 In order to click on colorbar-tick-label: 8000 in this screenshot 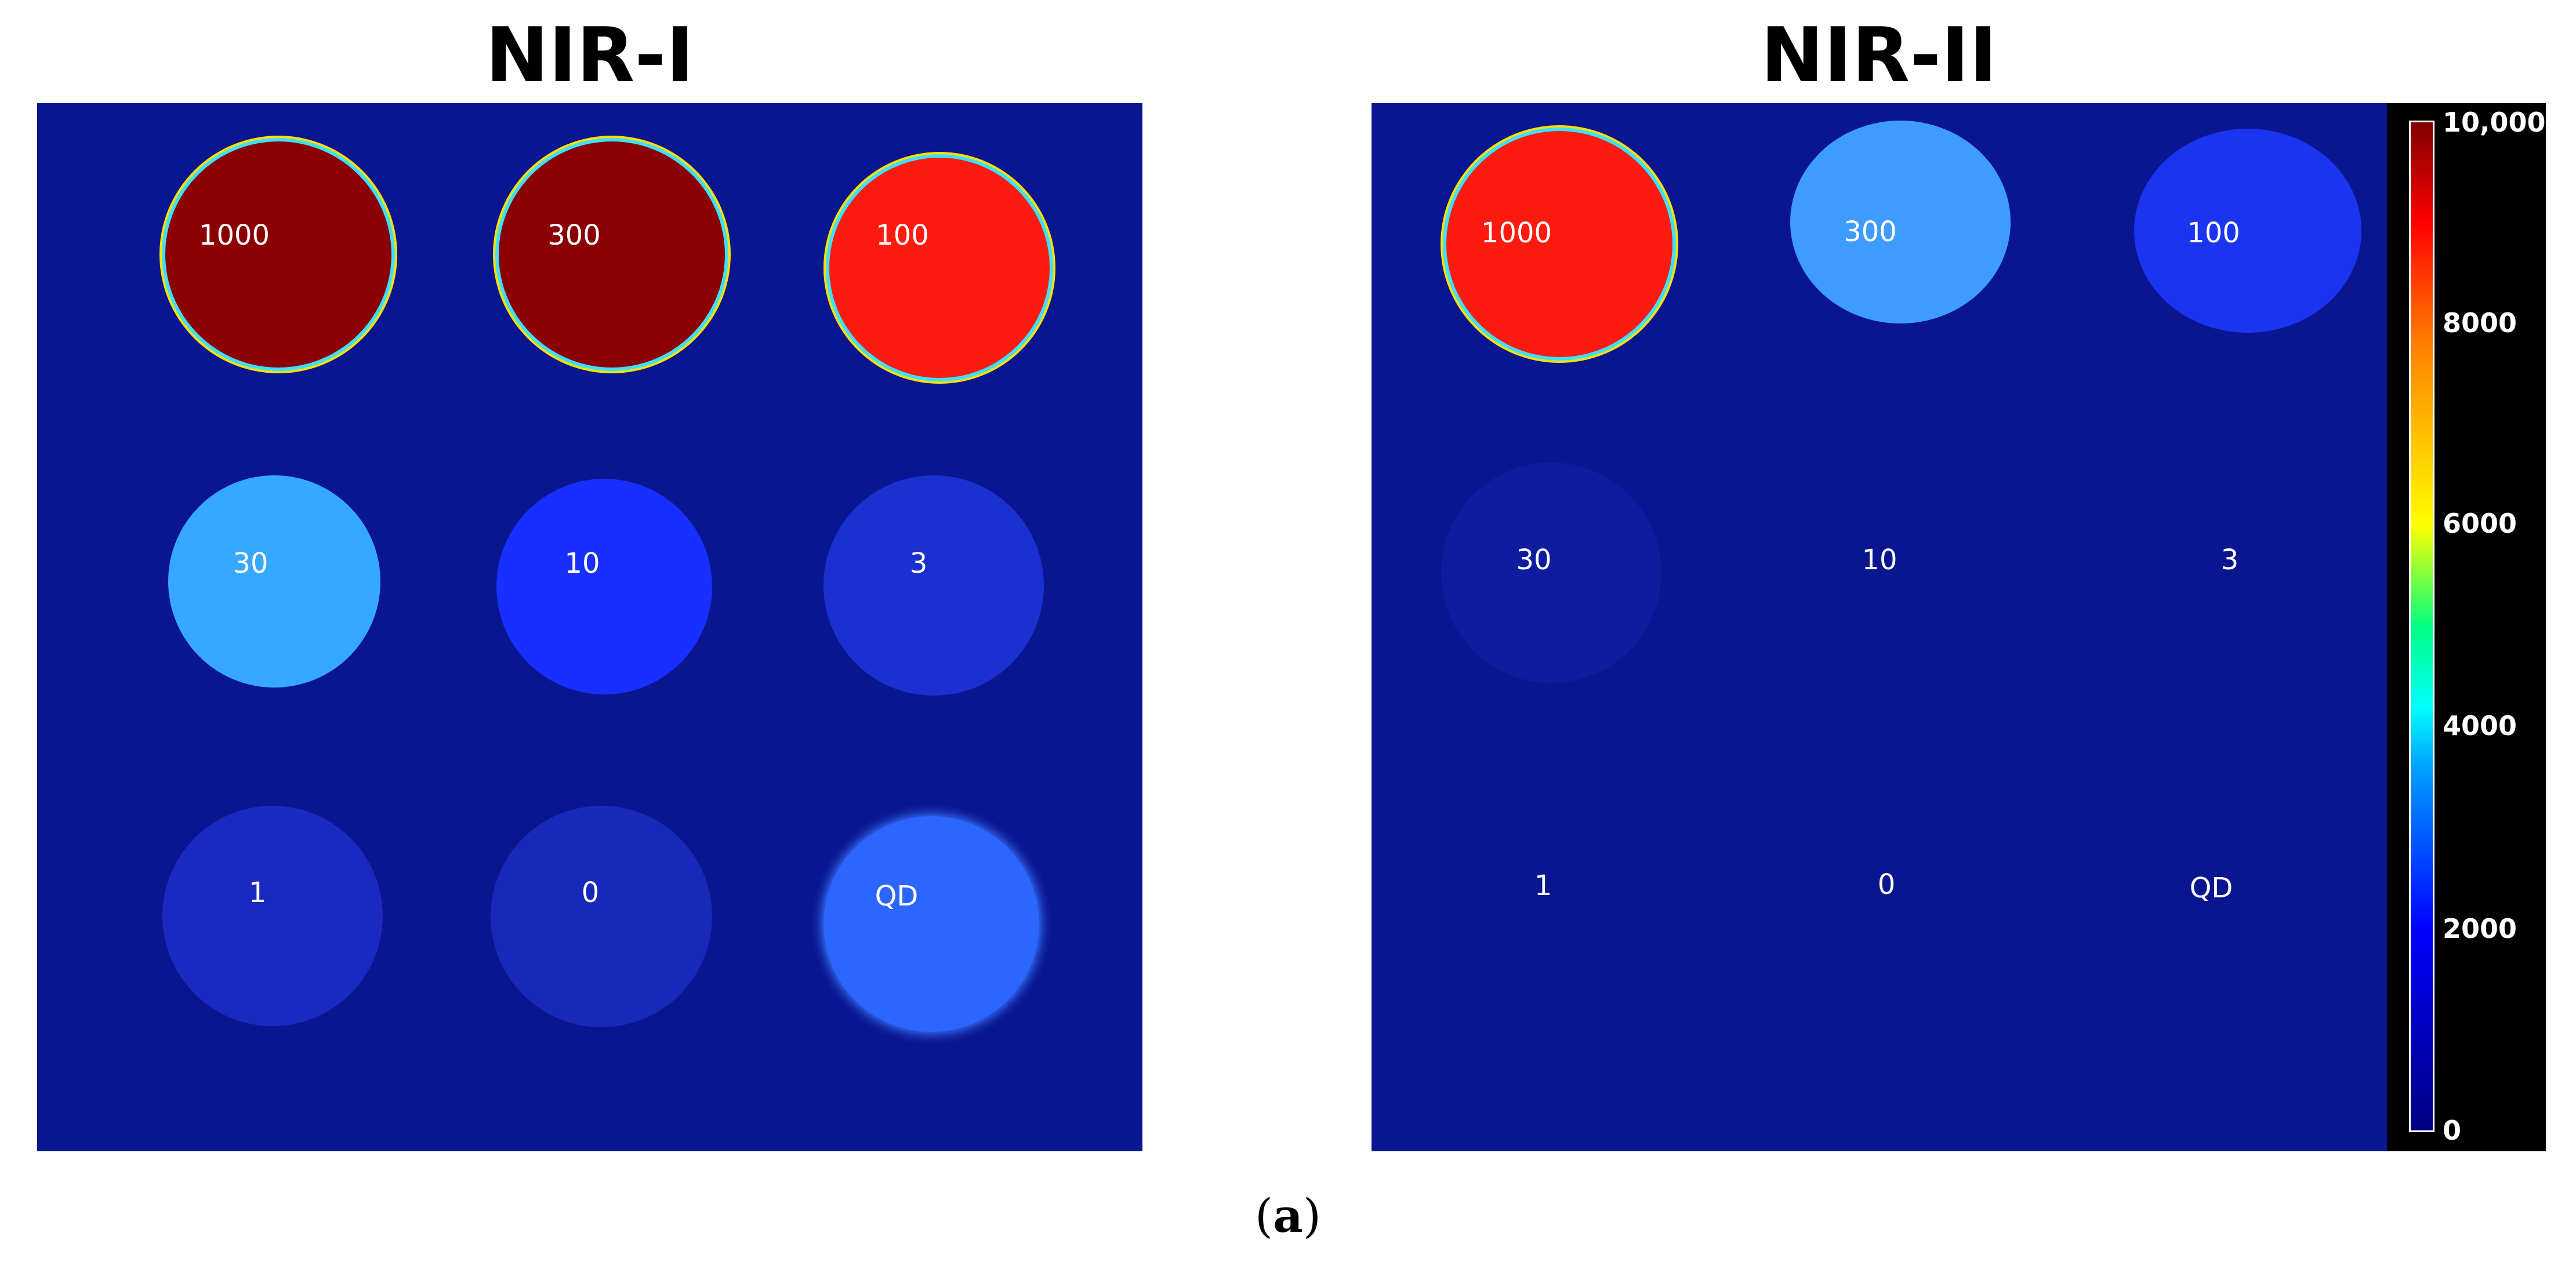, I will do `click(2480, 323)`.